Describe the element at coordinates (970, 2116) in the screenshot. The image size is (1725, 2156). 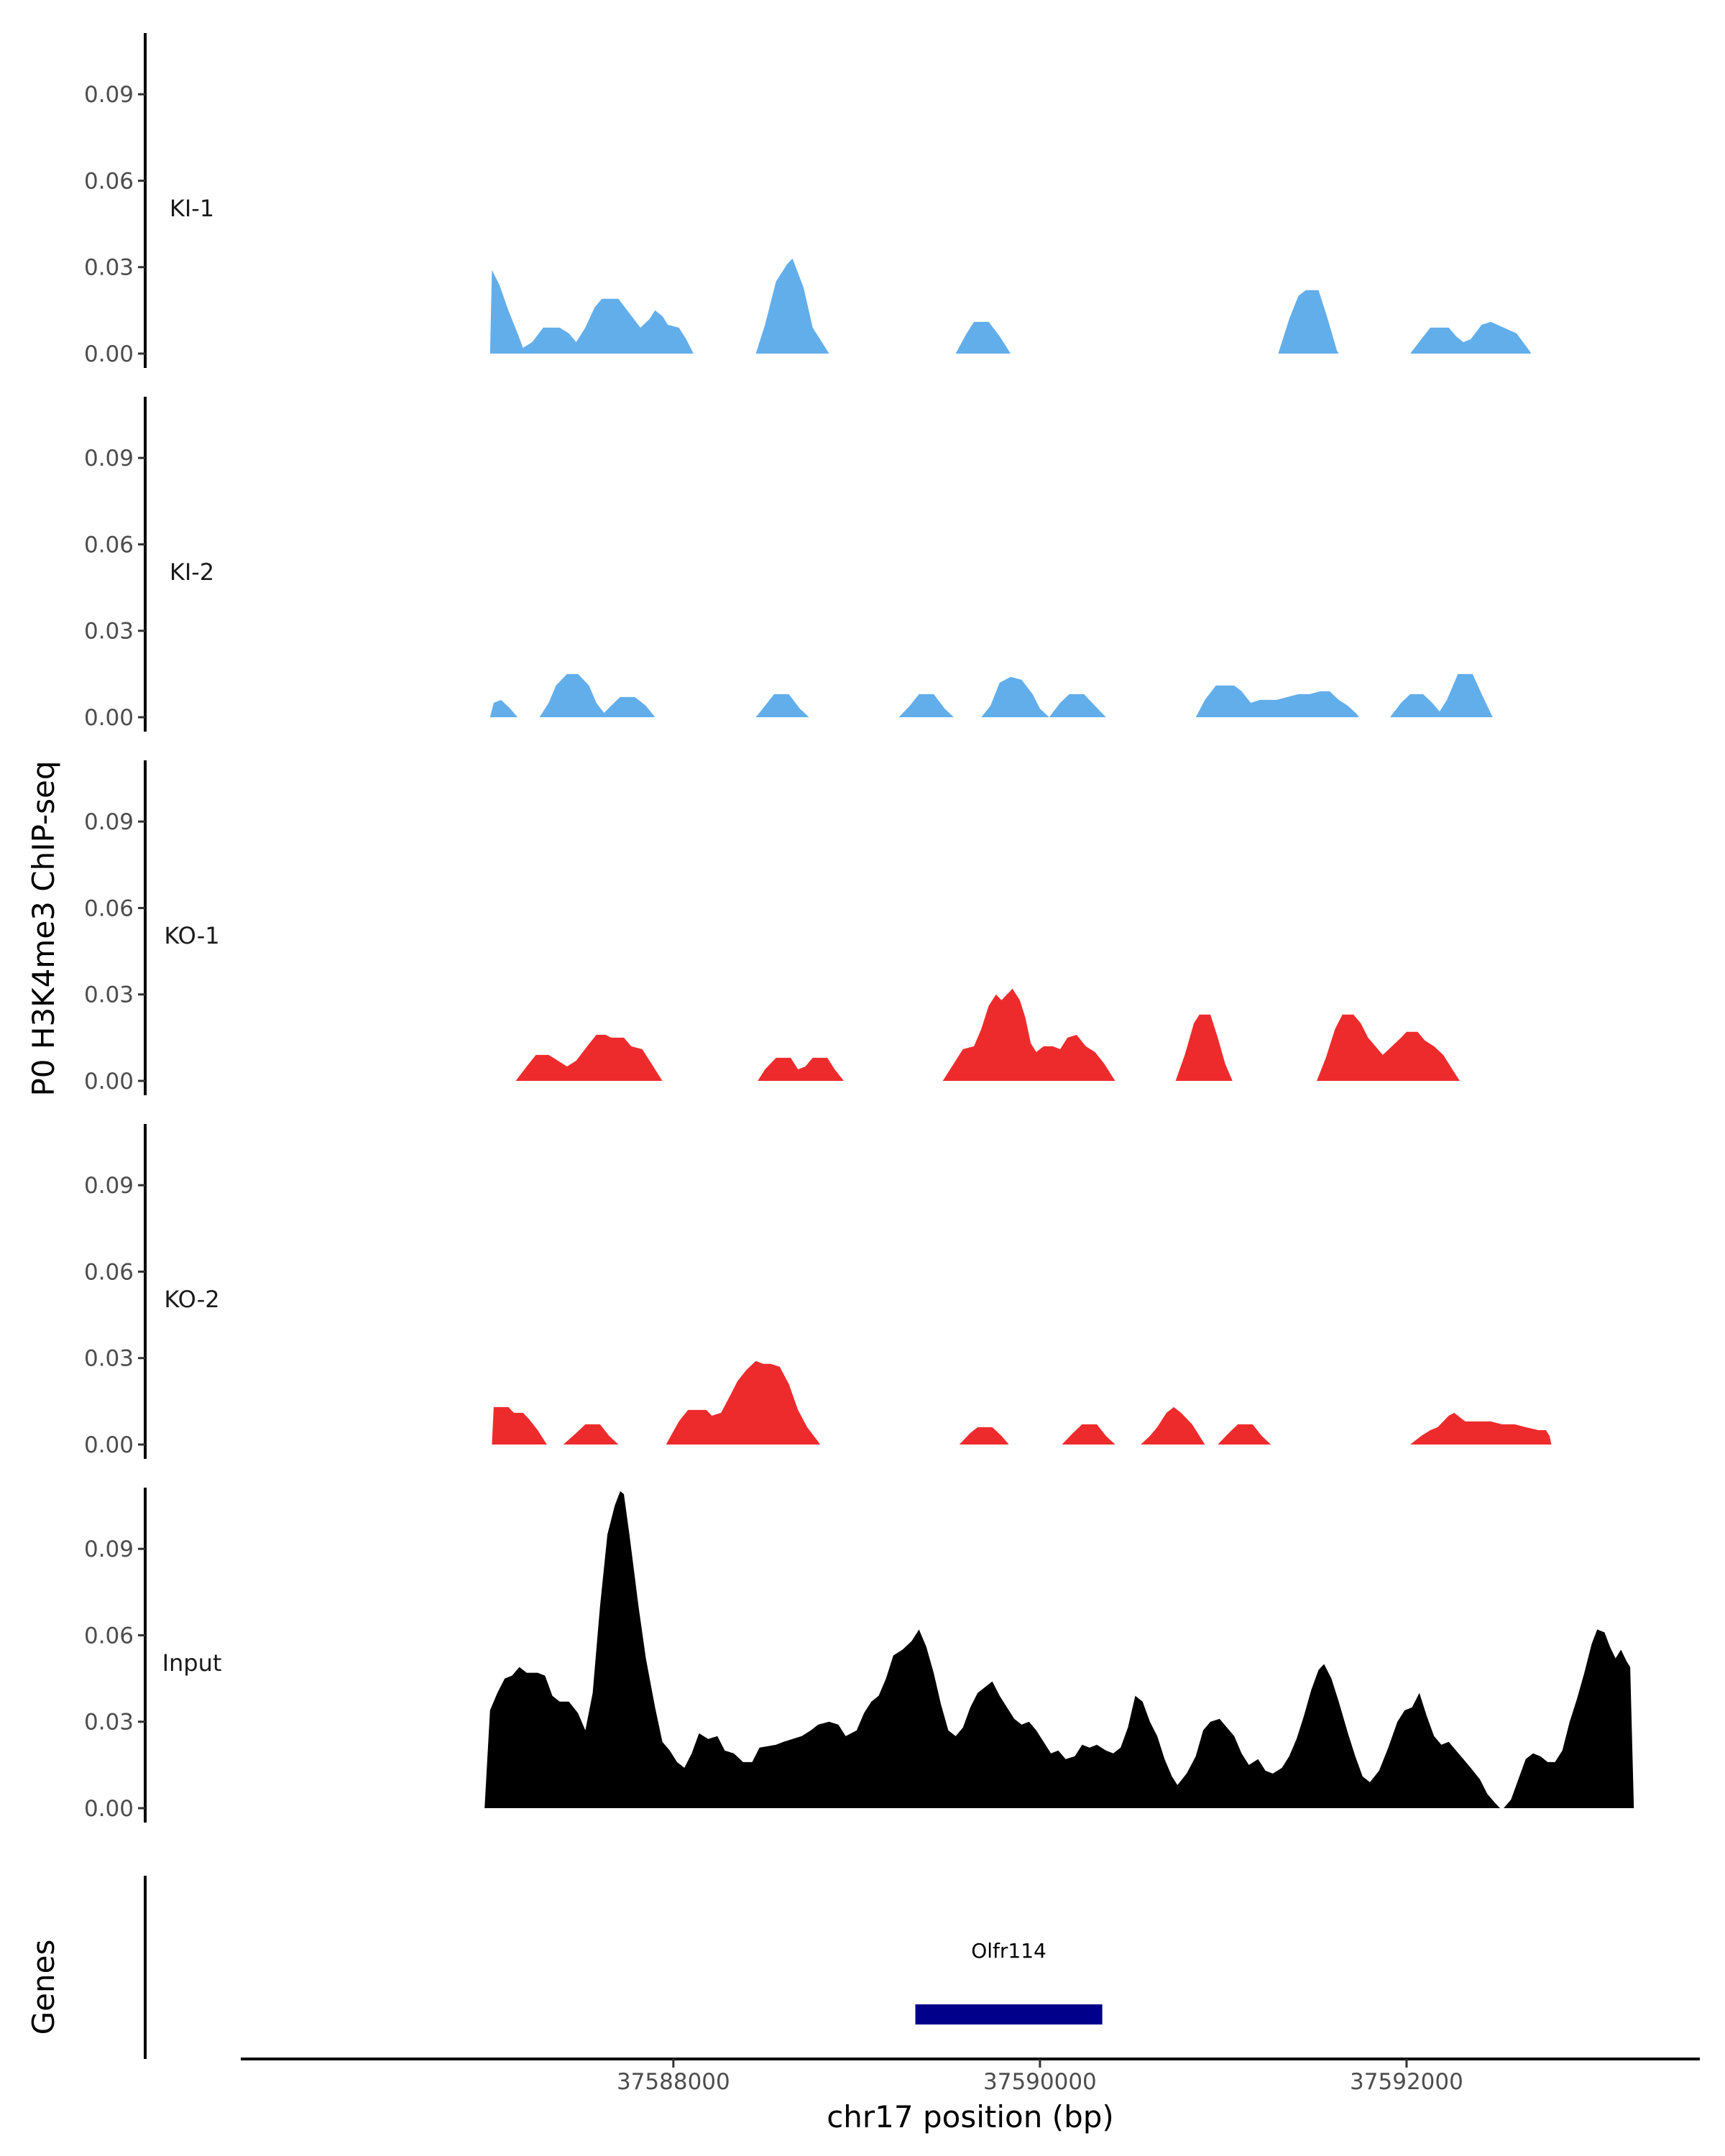
I see `x-axis-title: chr17 position (bp)` at that location.